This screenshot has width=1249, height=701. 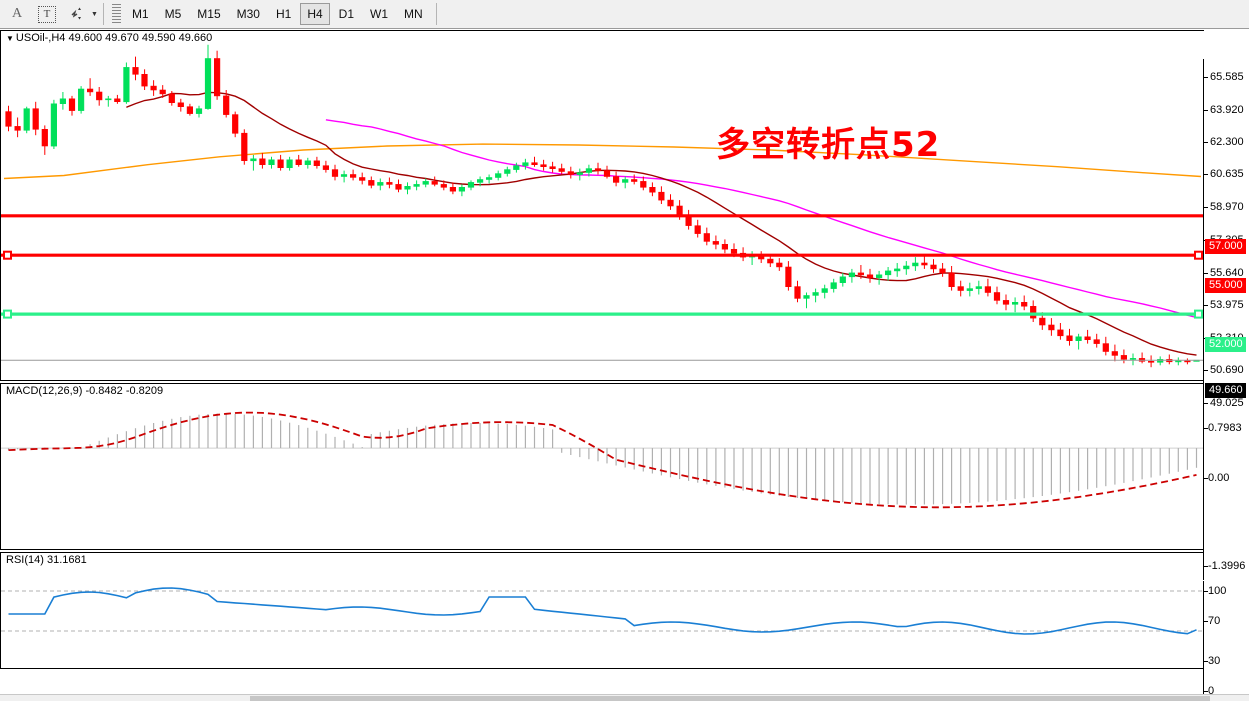 What do you see at coordinates (248, 14) in the screenshot?
I see `timeframe-button-m30: M30` at bounding box center [248, 14].